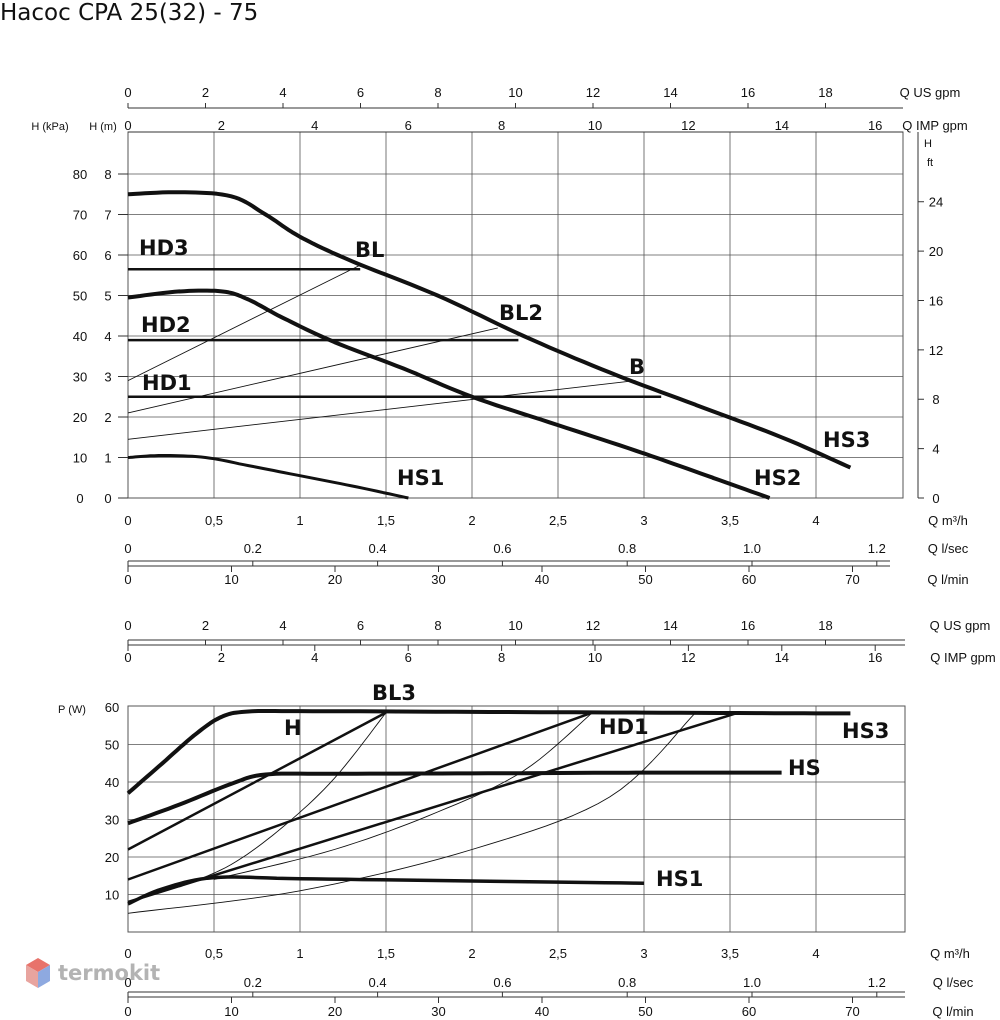  I want to click on bottom-m3h-tick-label: 4, so click(815, 520).